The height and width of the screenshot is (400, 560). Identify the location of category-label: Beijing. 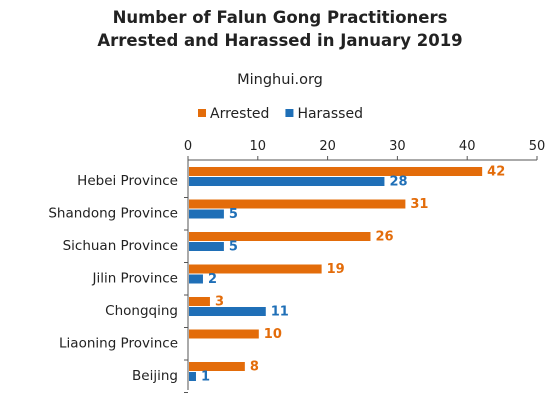
(155, 376).